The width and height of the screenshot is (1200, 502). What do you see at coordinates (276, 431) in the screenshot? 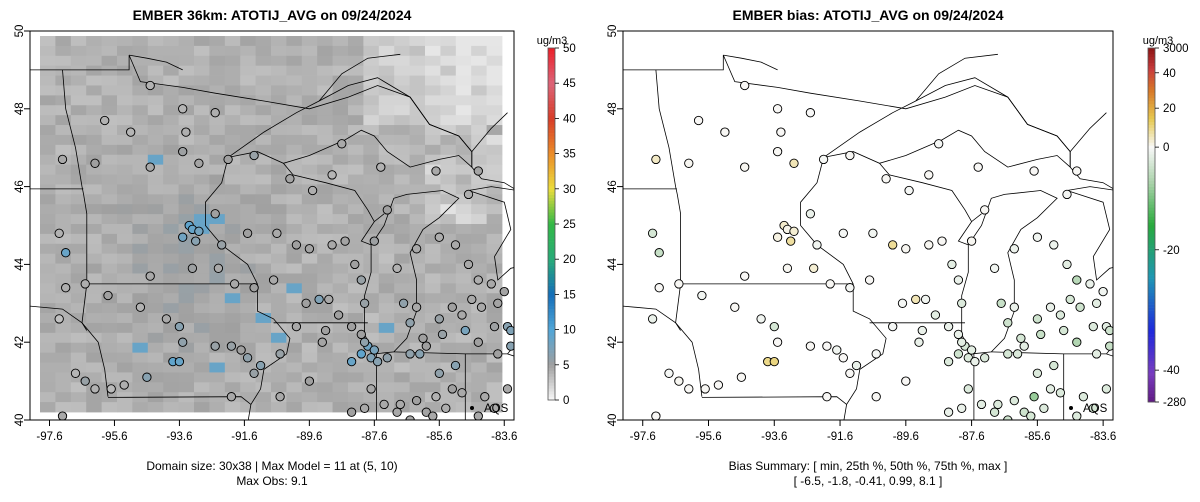
I see `left-x-axis: -97.6 -95.6 -93.6 -91.6 -89.6 -87.6 -85.6 -83.6` at bounding box center [276, 431].